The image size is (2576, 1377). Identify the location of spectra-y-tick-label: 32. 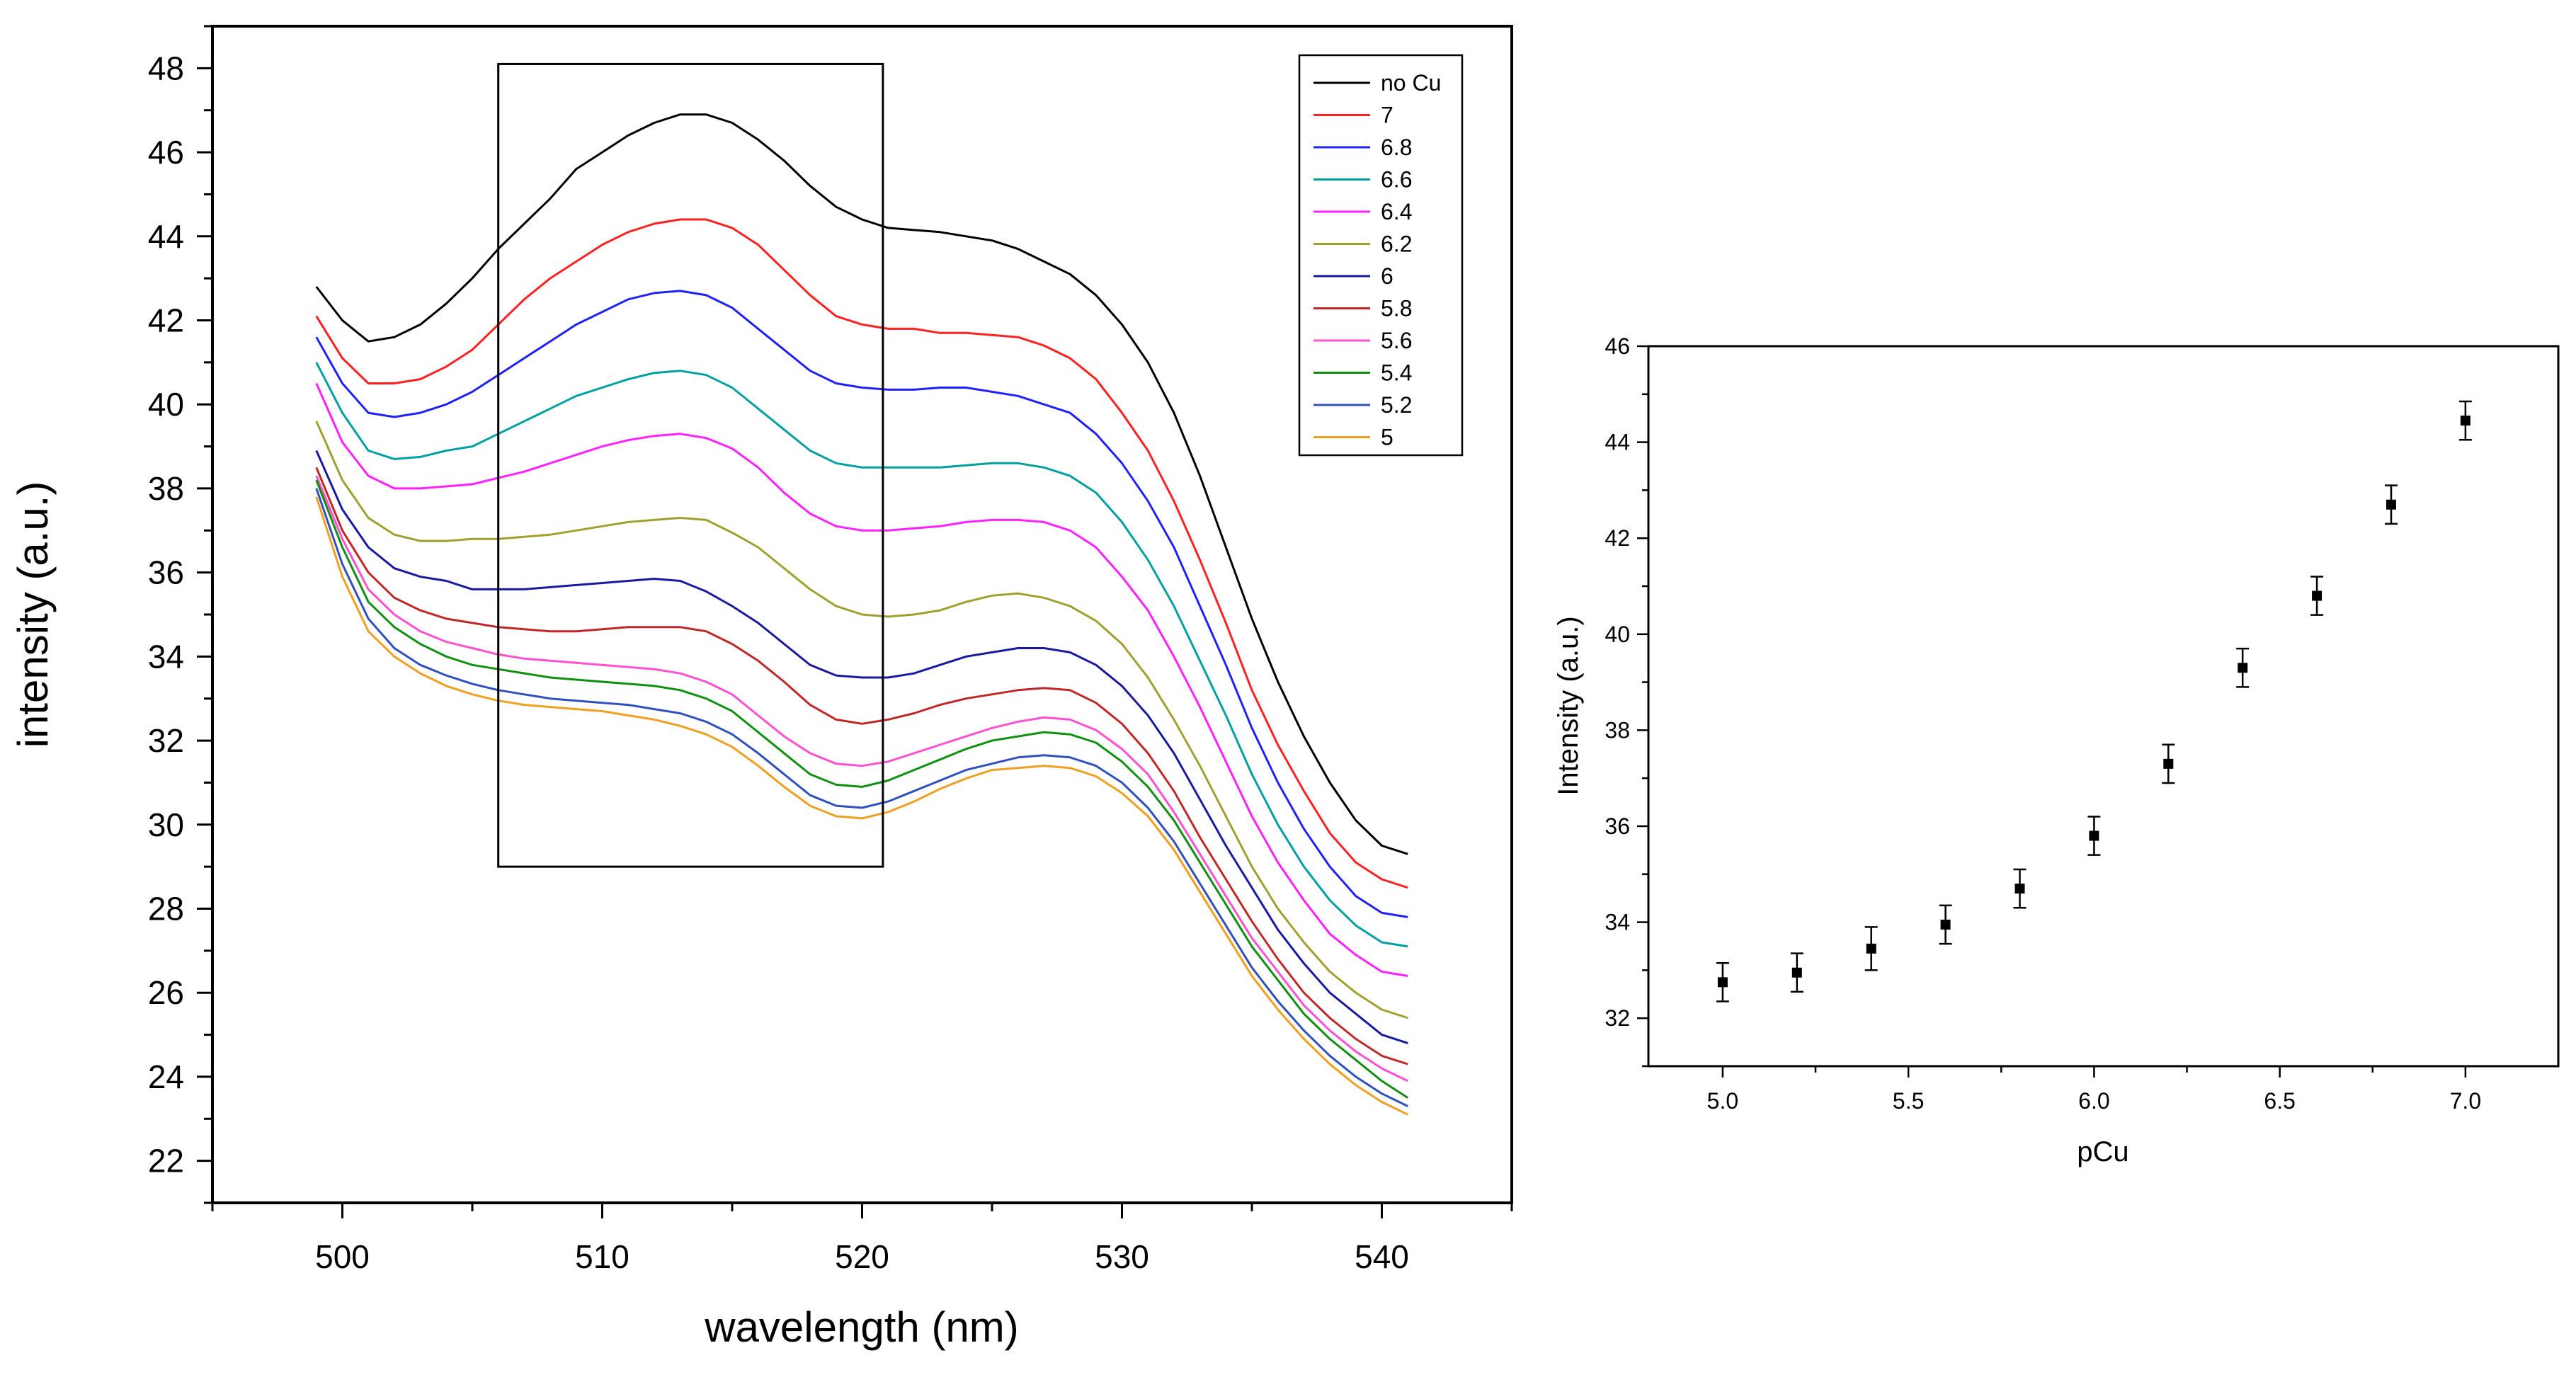
(166, 740).